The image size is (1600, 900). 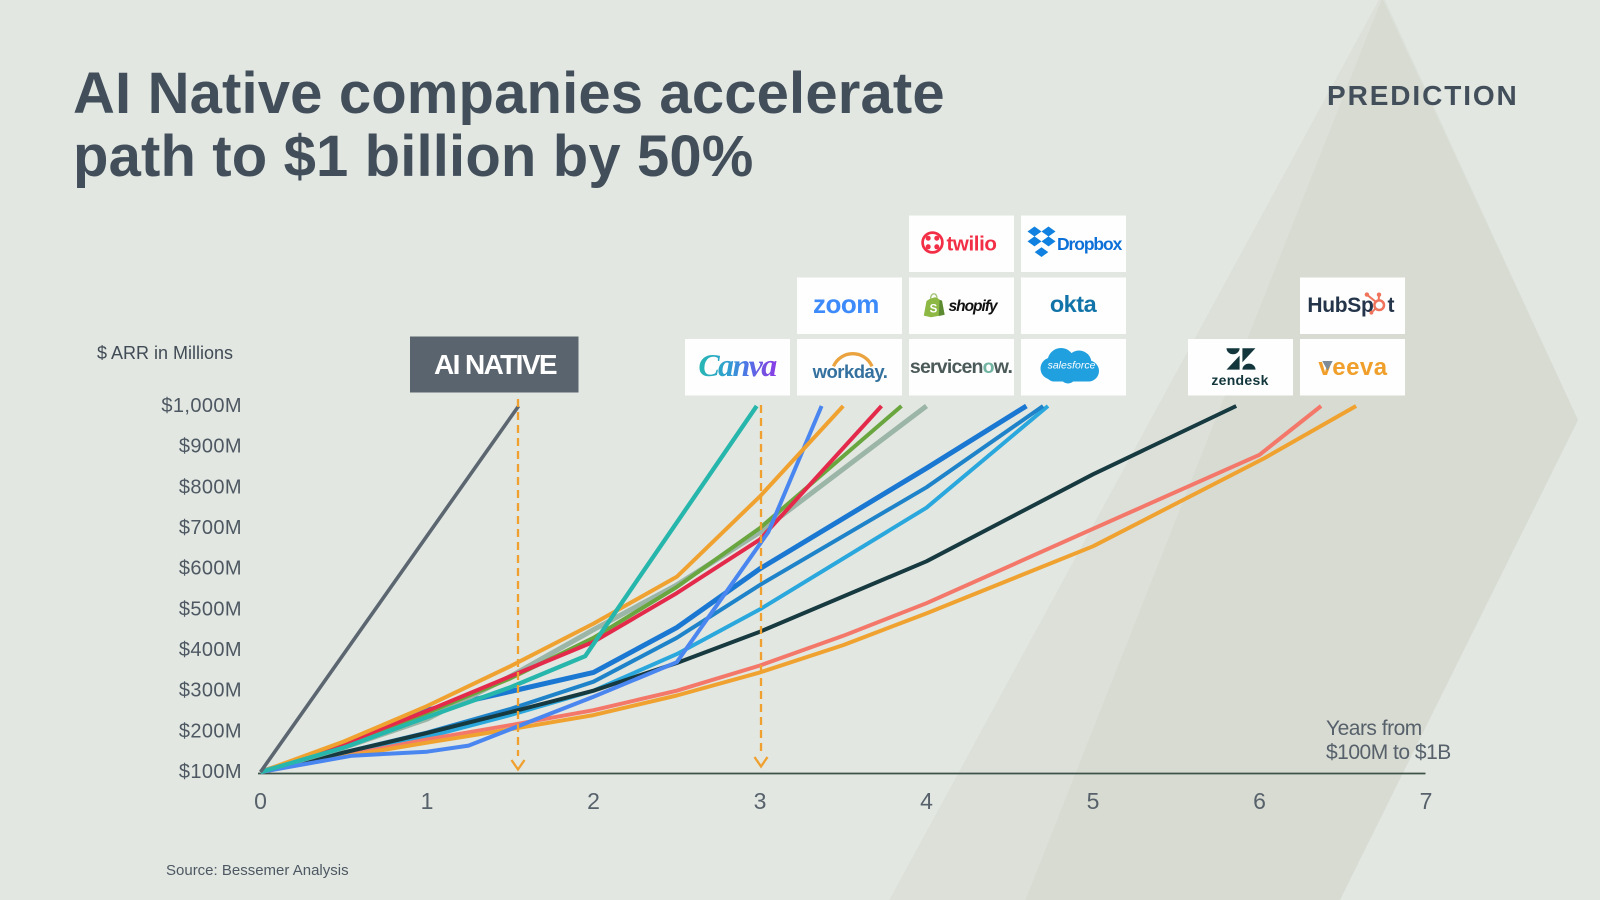 What do you see at coordinates (1259, 801) in the screenshot?
I see `svg-text: 6` at bounding box center [1259, 801].